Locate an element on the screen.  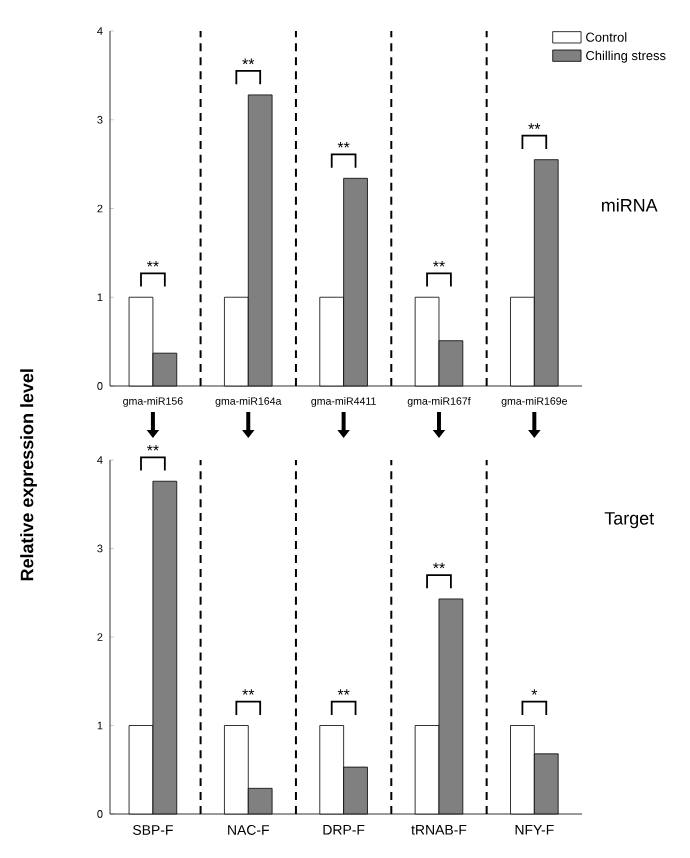
text: miRNA is located at coordinates (630, 205).